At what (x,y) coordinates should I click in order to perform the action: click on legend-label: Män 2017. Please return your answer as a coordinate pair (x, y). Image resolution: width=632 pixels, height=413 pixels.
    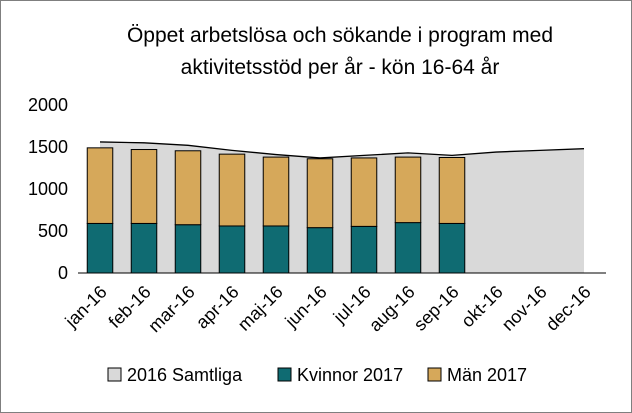
    Looking at the image, I should click on (487, 375).